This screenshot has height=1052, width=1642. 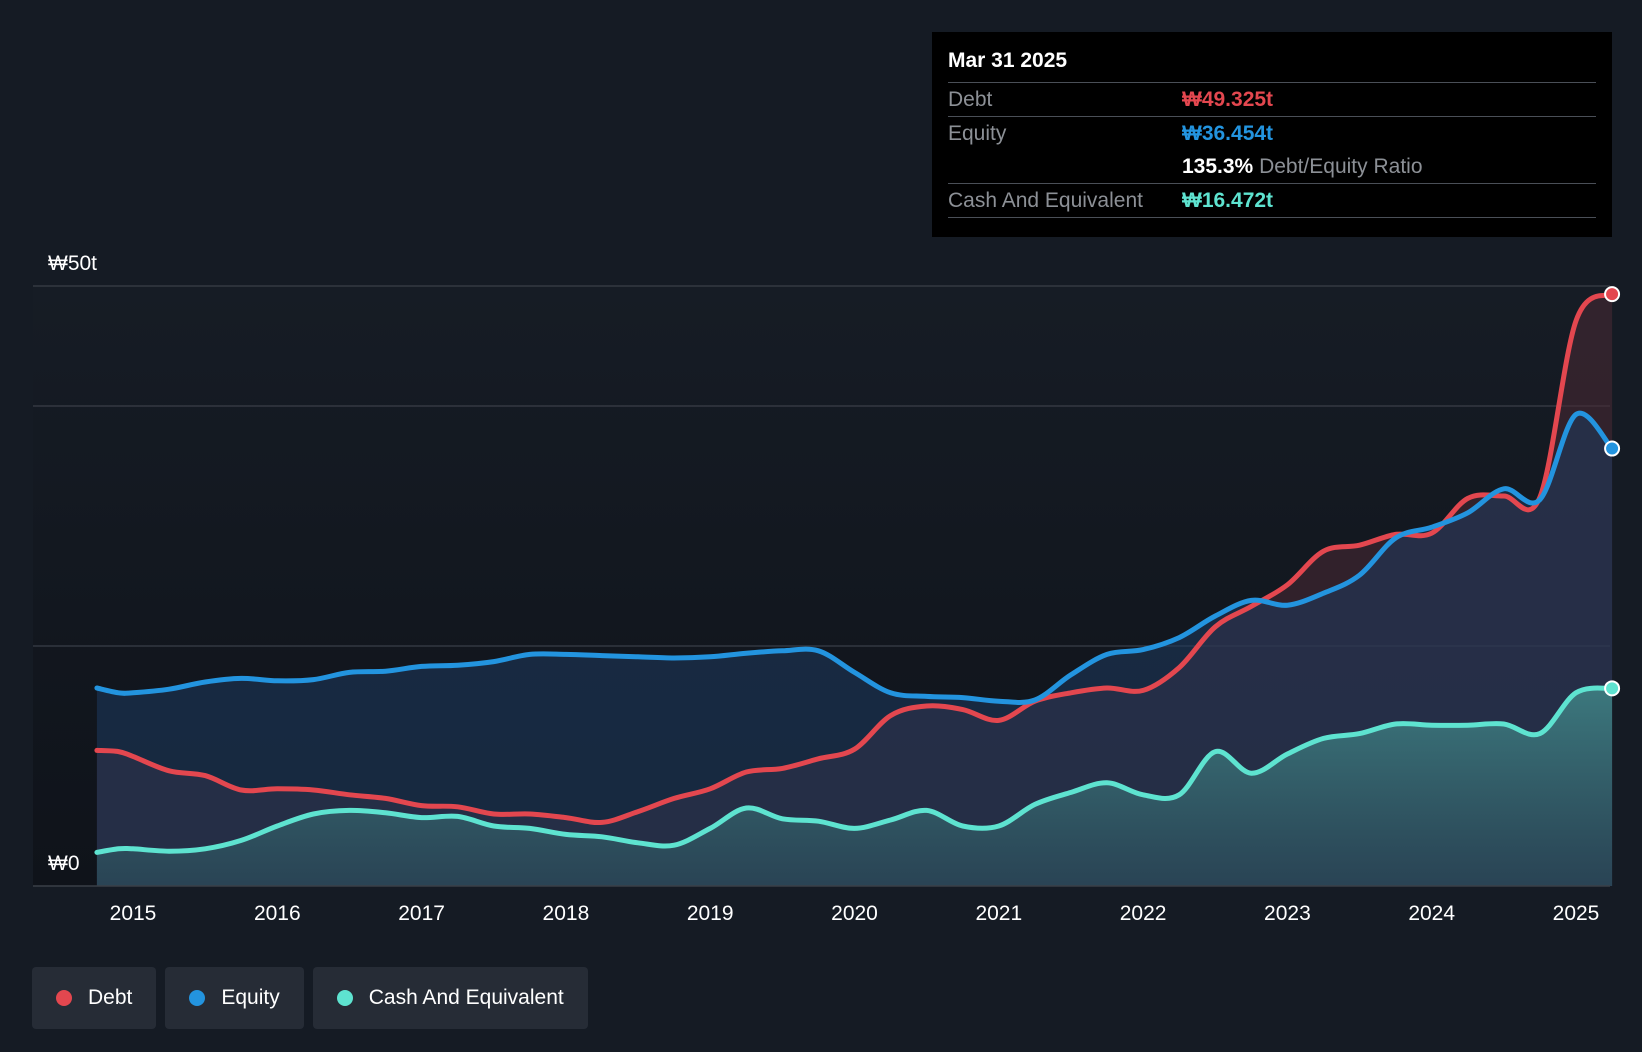 What do you see at coordinates (977, 133) in the screenshot?
I see `tooltip-equity-label: Equity` at bounding box center [977, 133].